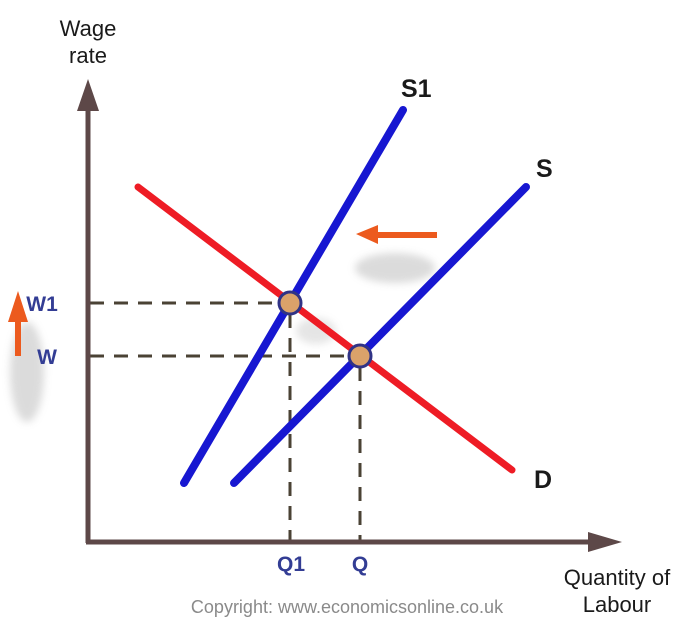 The height and width of the screenshot is (625, 689). Describe the element at coordinates (360, 356) in the screenshot. I see `equilibrium-point-original` at that location.